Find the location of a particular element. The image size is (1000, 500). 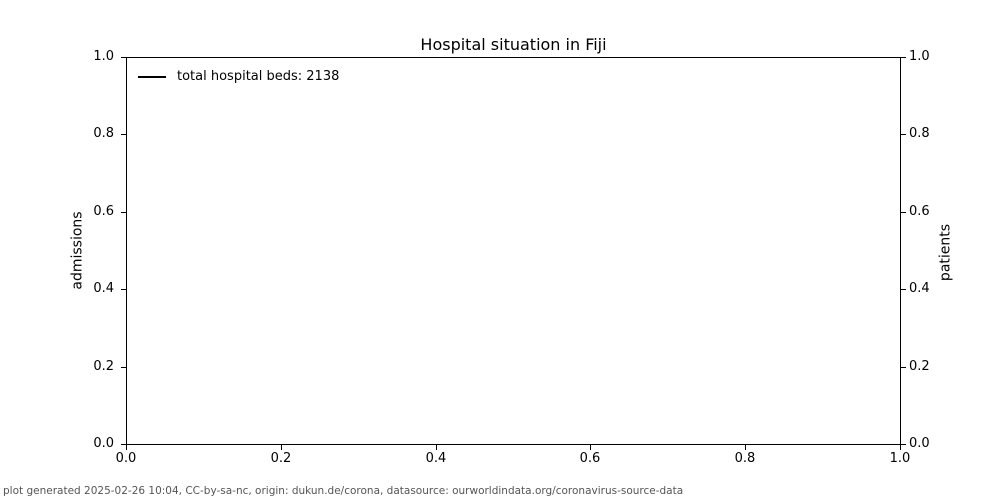

x-tick-label: 0.4 is located at coordinates (436, 458).